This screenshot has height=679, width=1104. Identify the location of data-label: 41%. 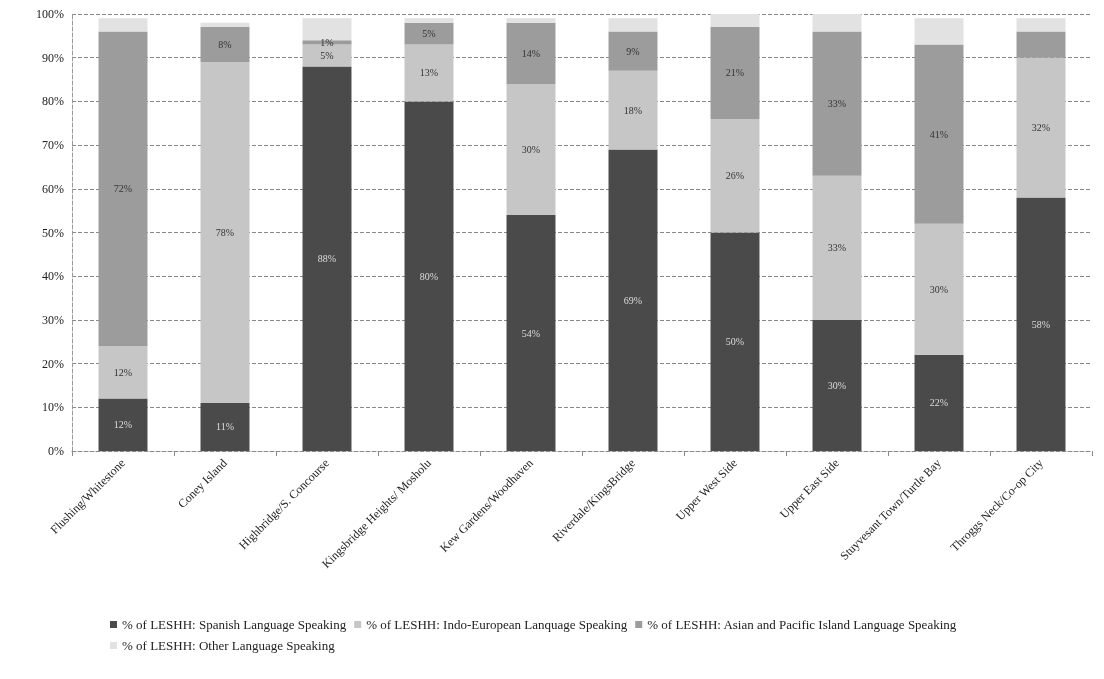
(939, 134).